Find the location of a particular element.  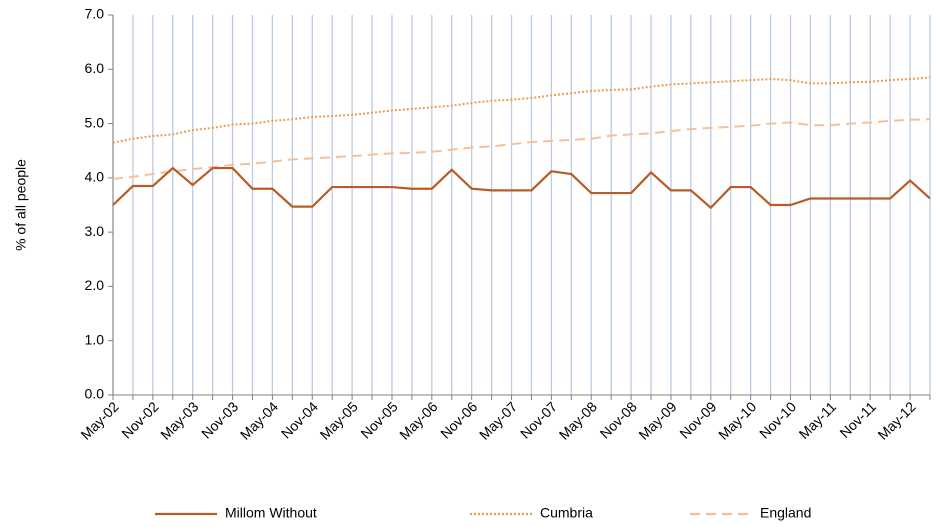

x-tick-label: May-07 is located at coordinates (498, 420).